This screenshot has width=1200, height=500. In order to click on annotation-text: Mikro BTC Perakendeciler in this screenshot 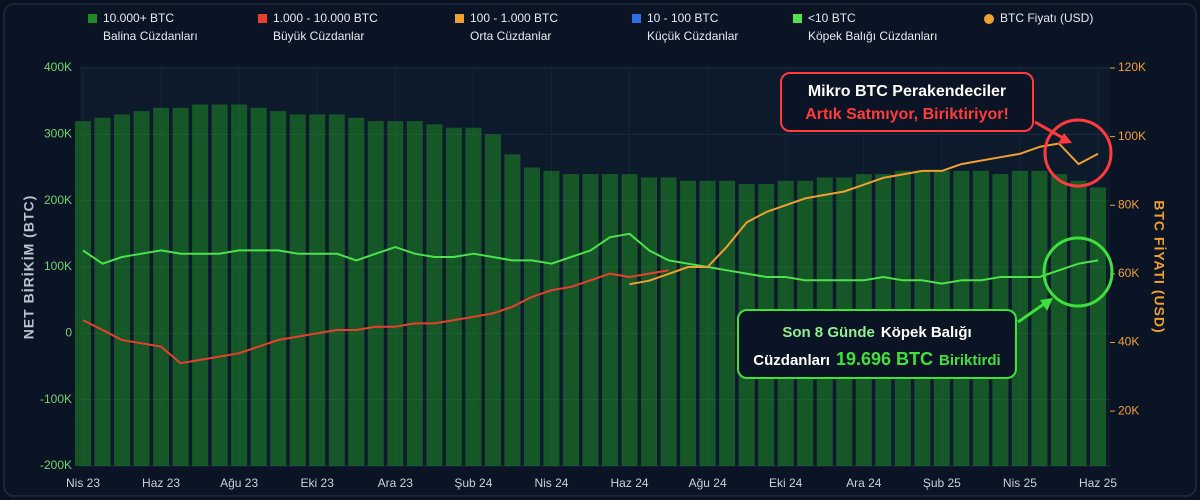, I will do `click(907, 91)`.